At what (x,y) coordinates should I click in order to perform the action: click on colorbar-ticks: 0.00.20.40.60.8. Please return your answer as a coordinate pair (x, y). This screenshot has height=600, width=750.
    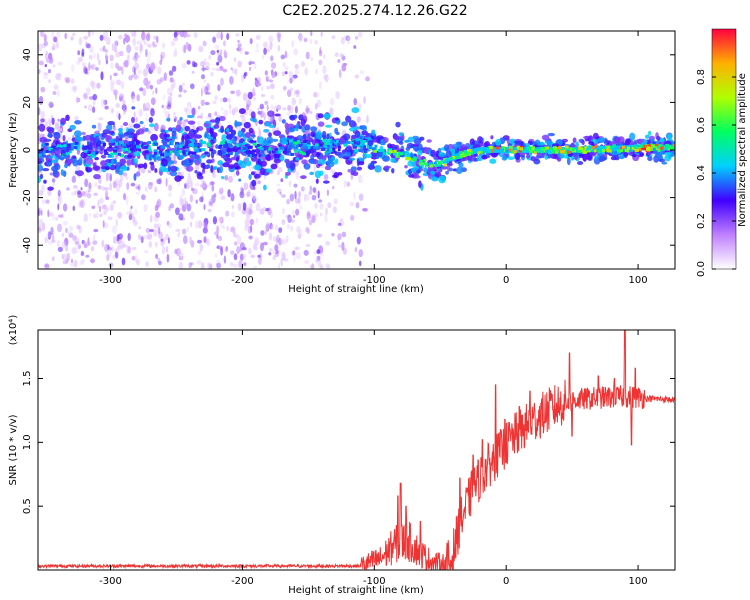
    Looking at the image, I should click on (716, 173).